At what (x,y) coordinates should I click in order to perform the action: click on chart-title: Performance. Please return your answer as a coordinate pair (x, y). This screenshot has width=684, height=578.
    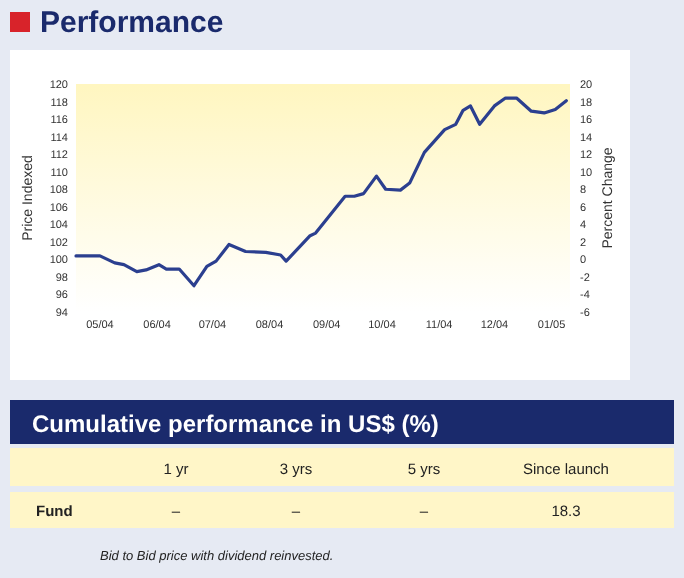
    Looking at the image, I should click on (132, 23).